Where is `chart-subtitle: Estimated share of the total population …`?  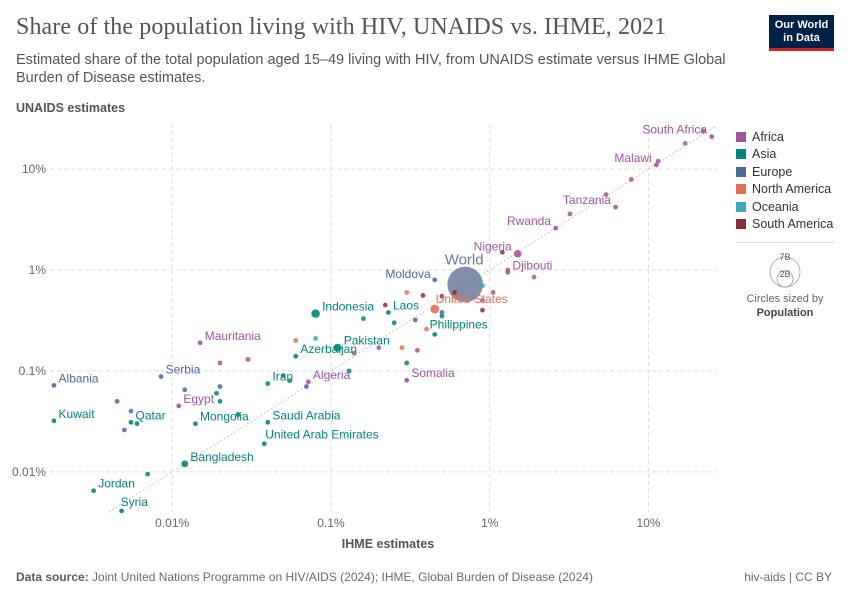
chart-subtitle: Estimated share of the total population … is located at coordinates (371, 69).